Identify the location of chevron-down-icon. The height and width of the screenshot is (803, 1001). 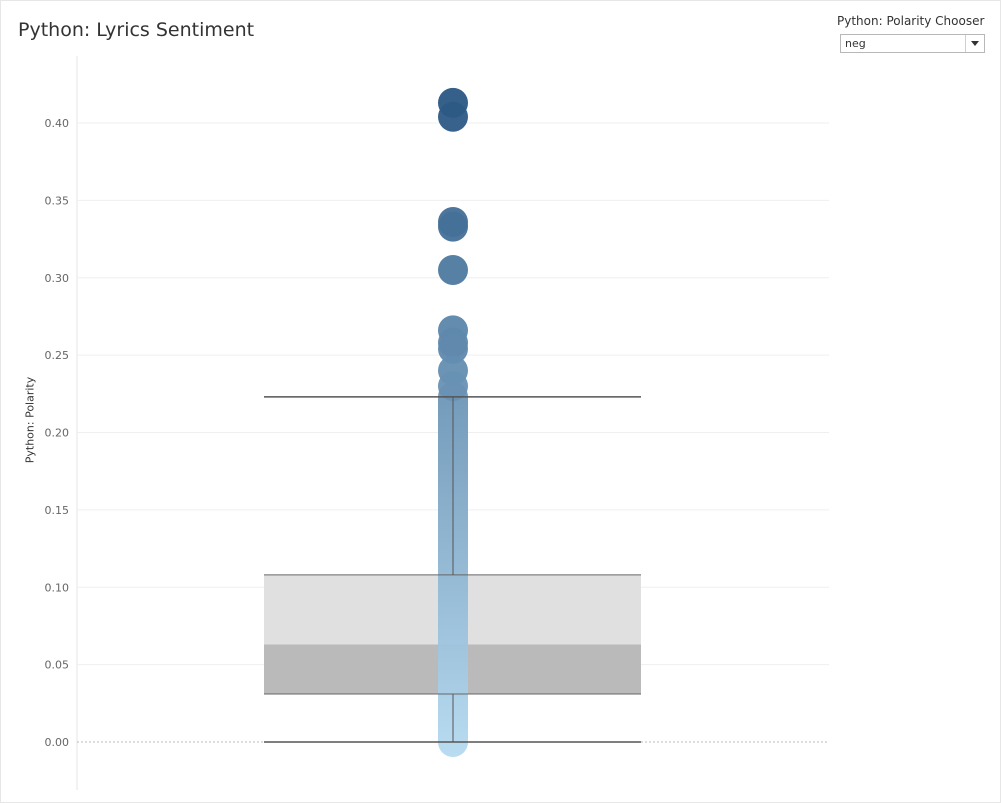
(975, 43).